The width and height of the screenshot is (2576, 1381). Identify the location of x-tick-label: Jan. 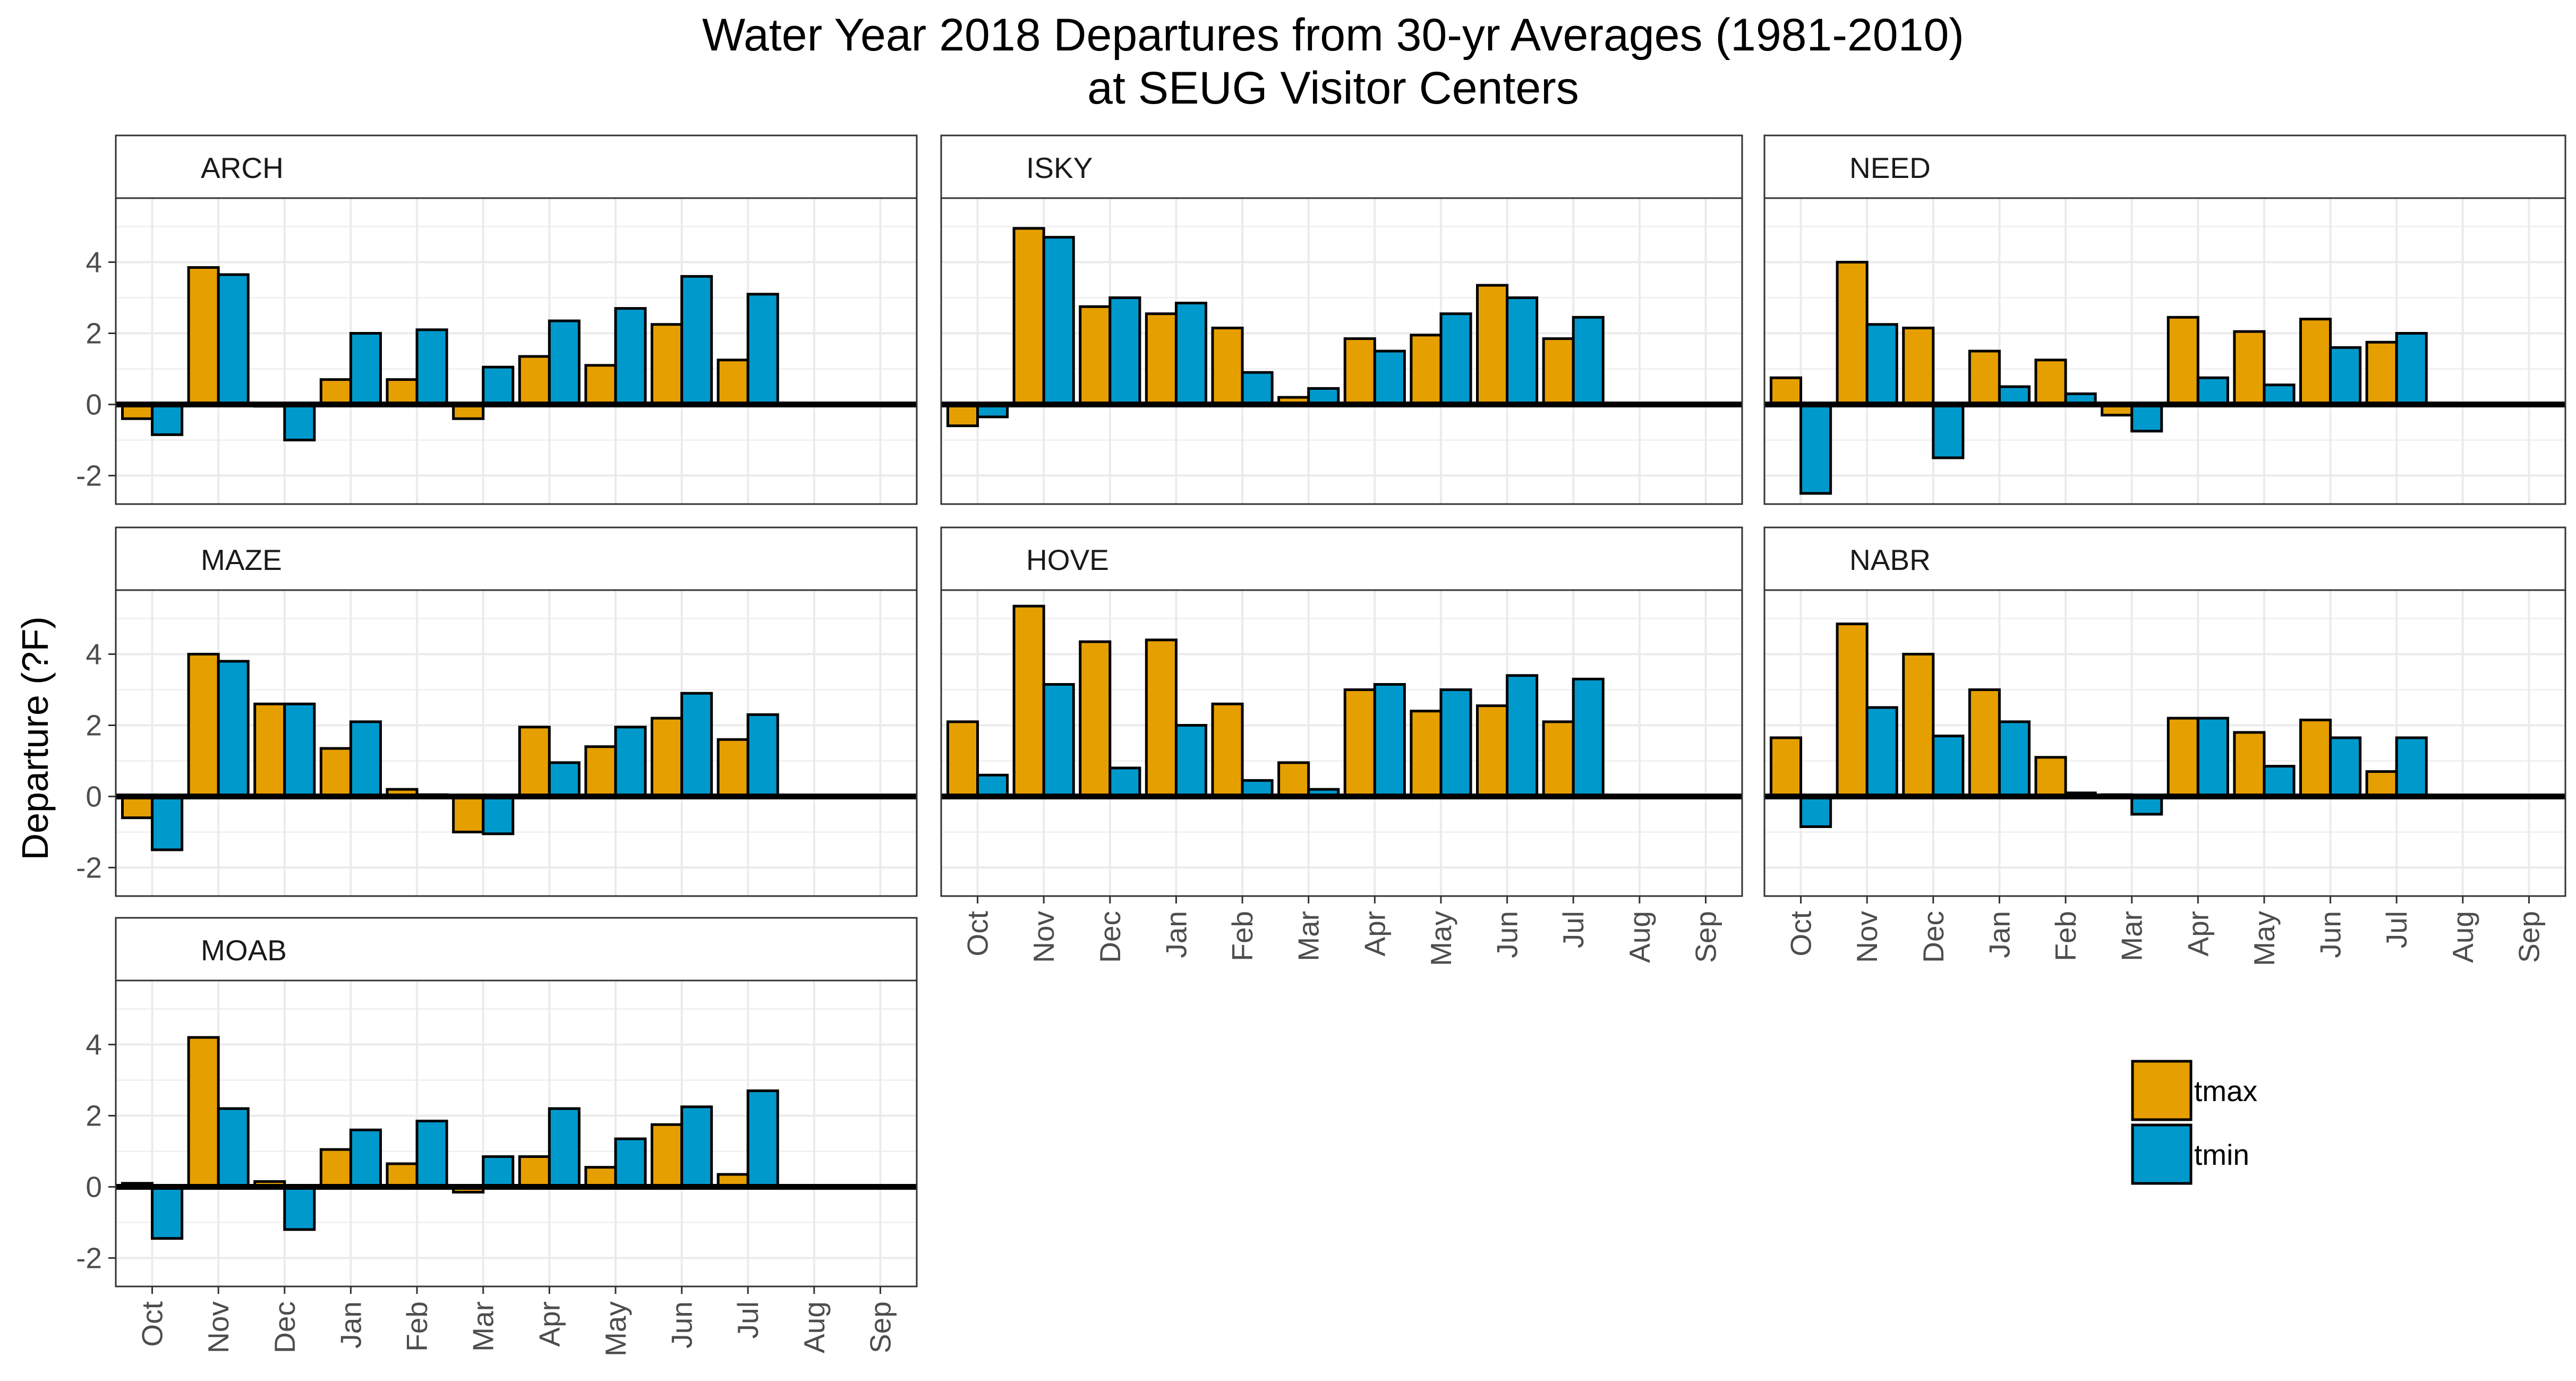
(2000, 935).